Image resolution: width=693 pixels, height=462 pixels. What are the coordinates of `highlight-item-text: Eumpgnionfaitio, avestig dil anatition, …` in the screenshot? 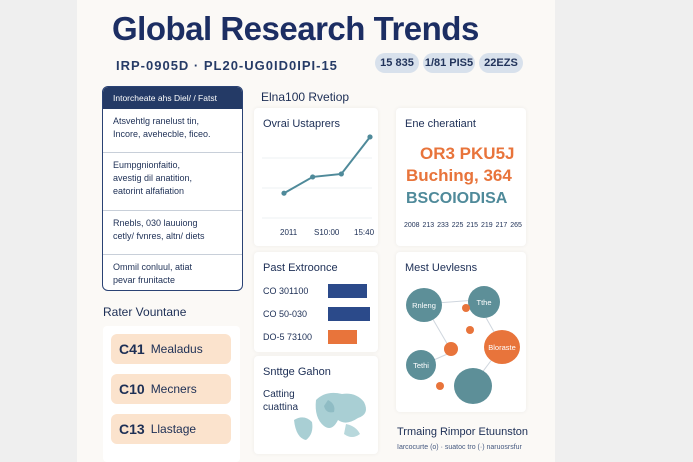 It's located at (153, 178).